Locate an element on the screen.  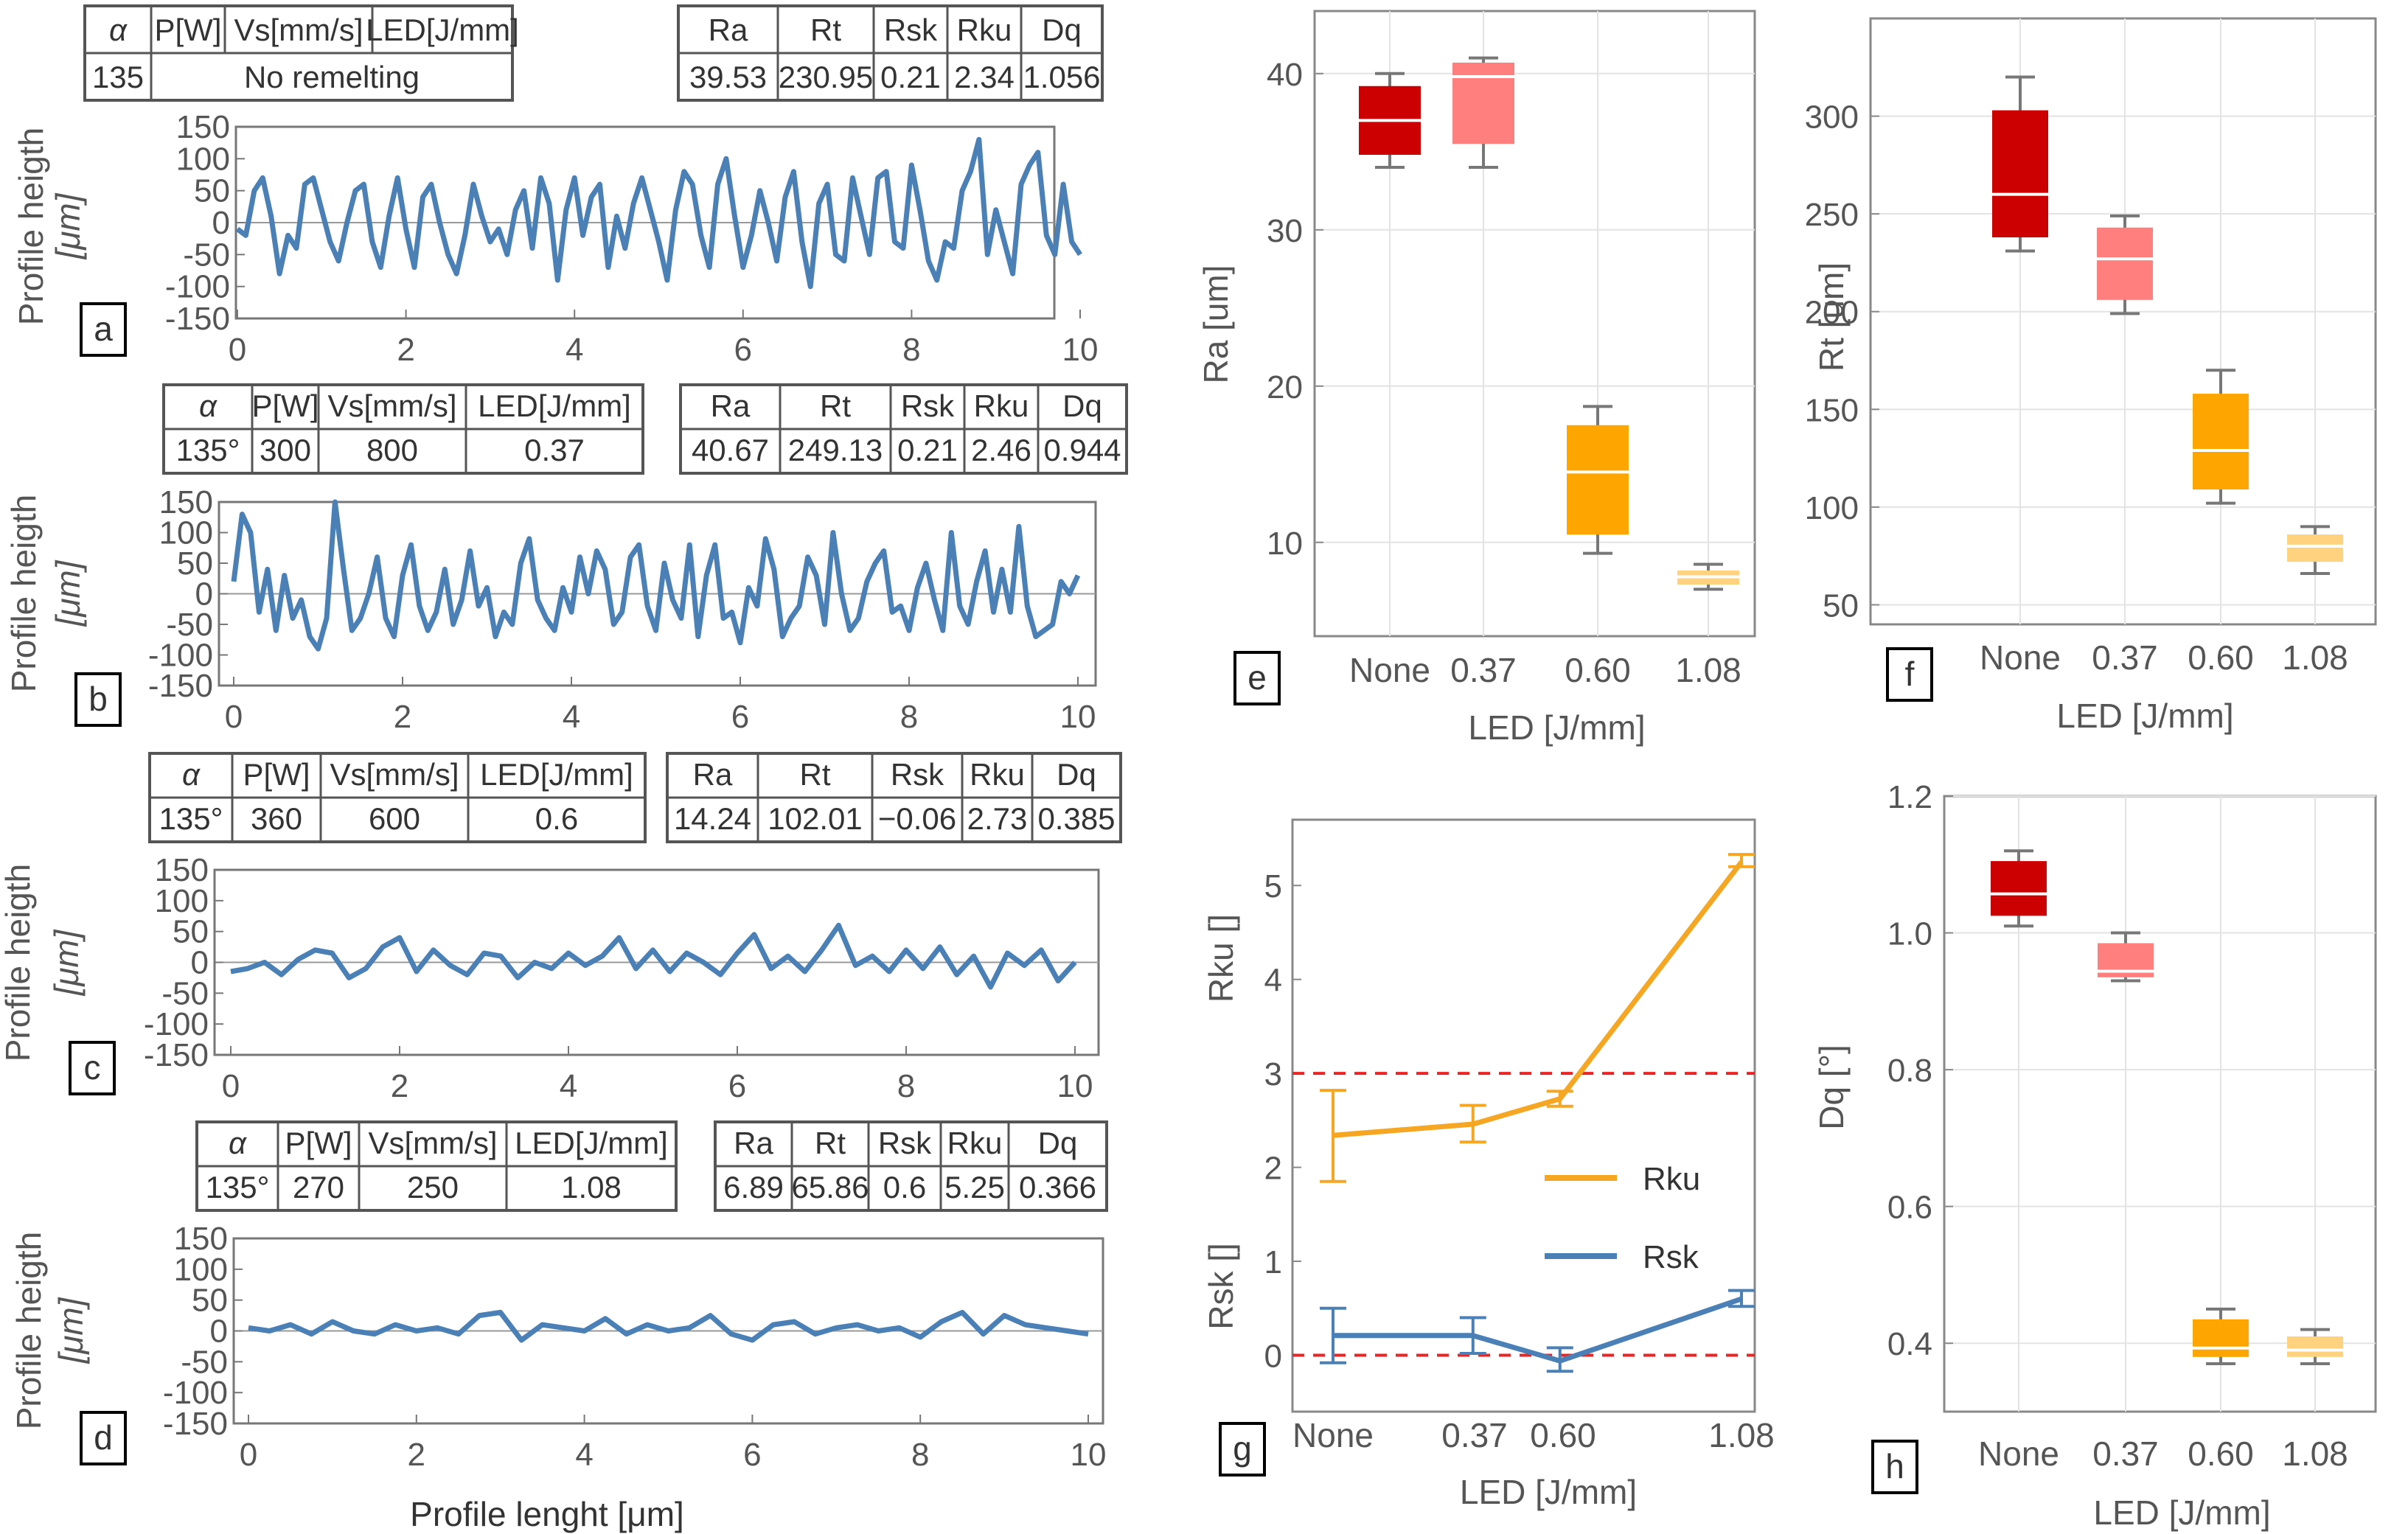
x-tick-label-d: 8 is located at coordinates (920, 1455).